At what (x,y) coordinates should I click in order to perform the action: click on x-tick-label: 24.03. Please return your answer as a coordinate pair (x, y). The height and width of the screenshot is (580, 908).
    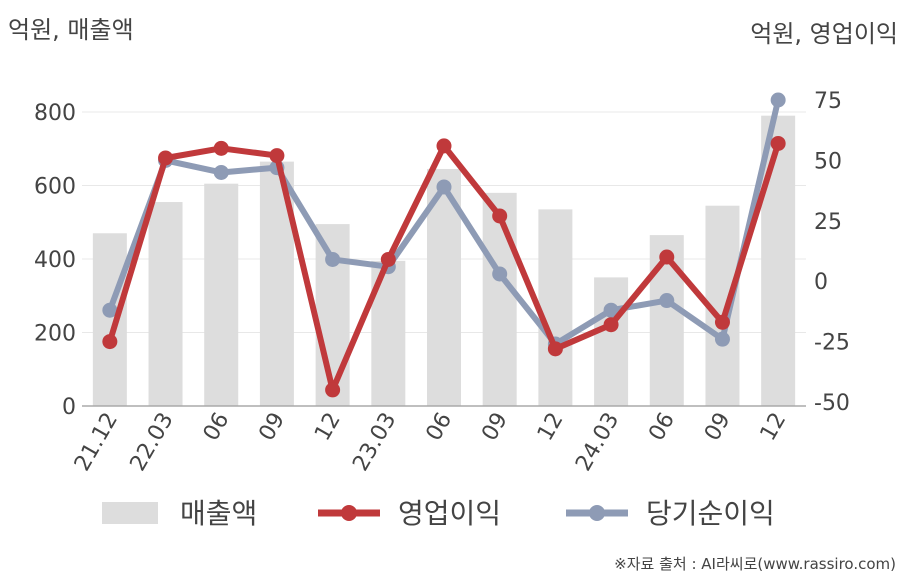
    Looking at the image, I should click on (597, 442).